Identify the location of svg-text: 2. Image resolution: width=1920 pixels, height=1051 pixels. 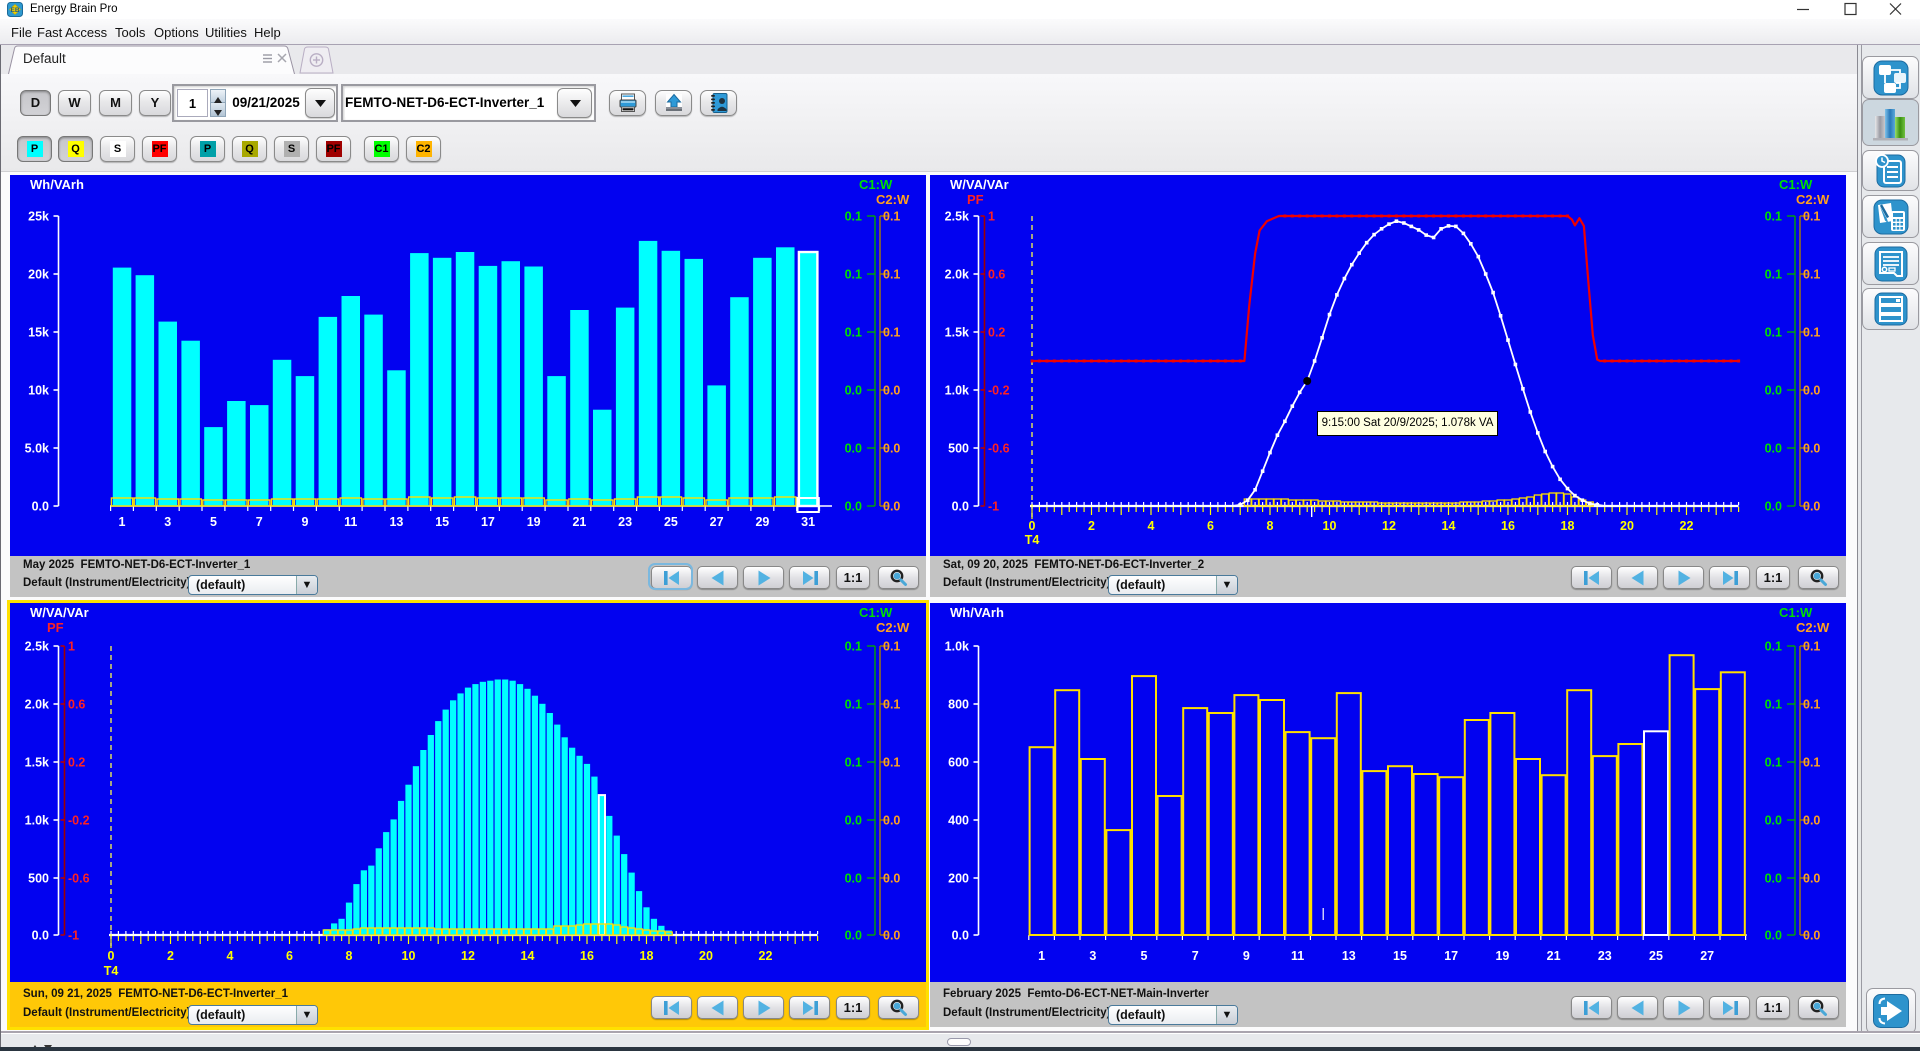
(1091, 526).